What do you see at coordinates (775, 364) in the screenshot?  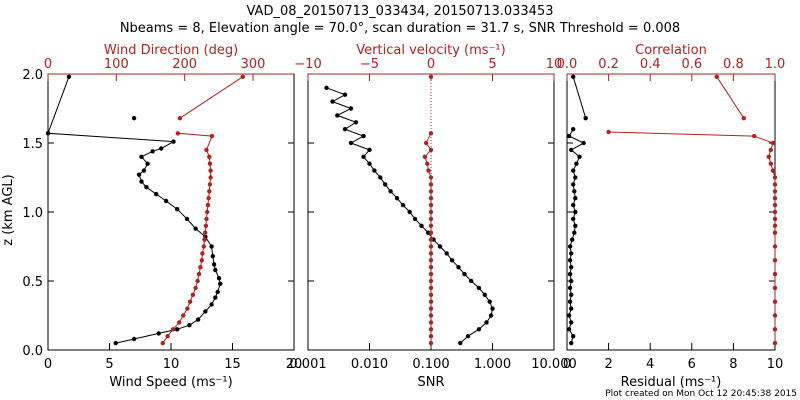 I see `x-bottom-tick-label: 10` at bounding box center [775, 364].